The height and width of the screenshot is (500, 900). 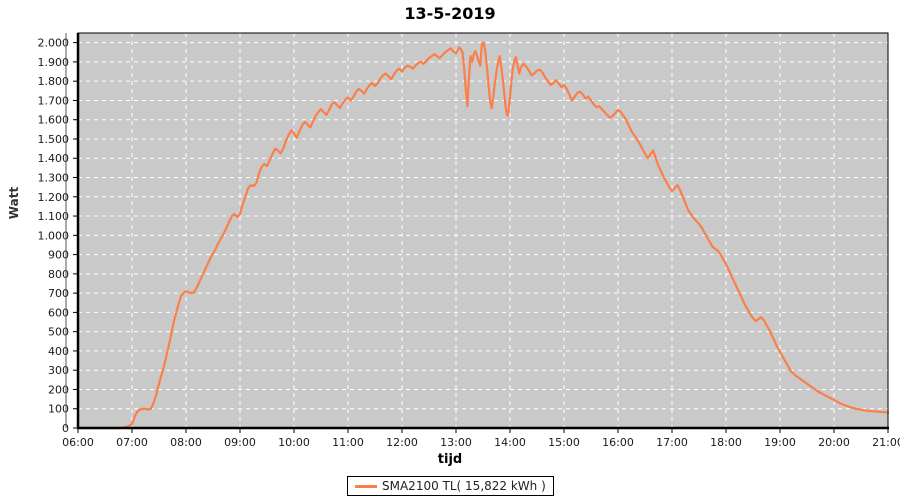 I want to click on y-tick-label: 1.800, so click(x=54, y=81).